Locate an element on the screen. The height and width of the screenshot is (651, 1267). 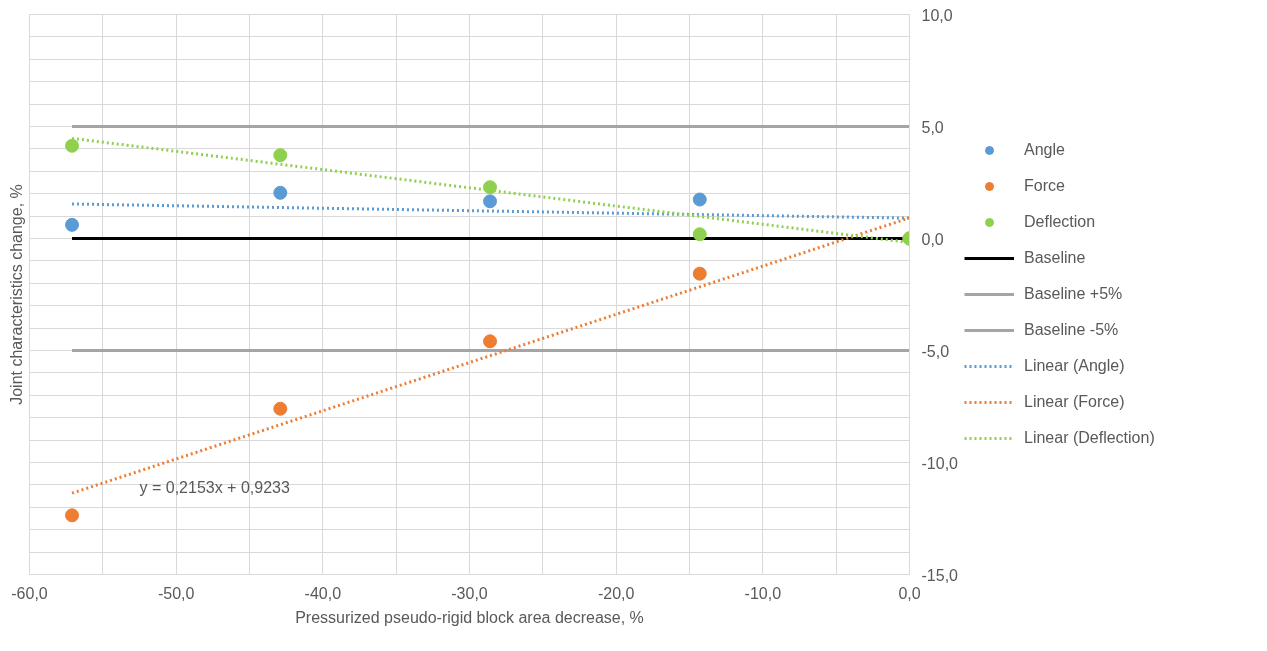
y-tick-label: -10,0 is located at coordinates (940, 463).